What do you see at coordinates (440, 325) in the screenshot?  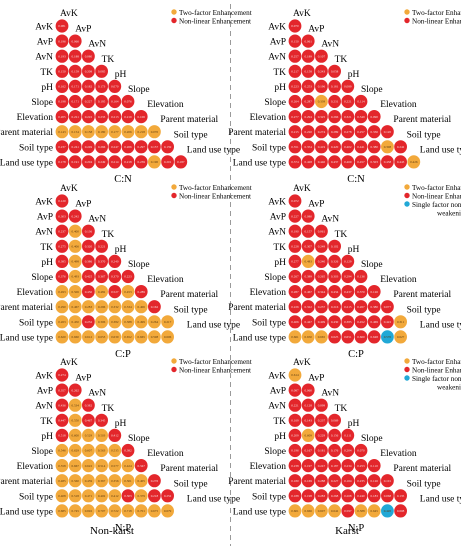 I see `diag-label-land-use-type: Land use type` at bounding box center [440, 325].